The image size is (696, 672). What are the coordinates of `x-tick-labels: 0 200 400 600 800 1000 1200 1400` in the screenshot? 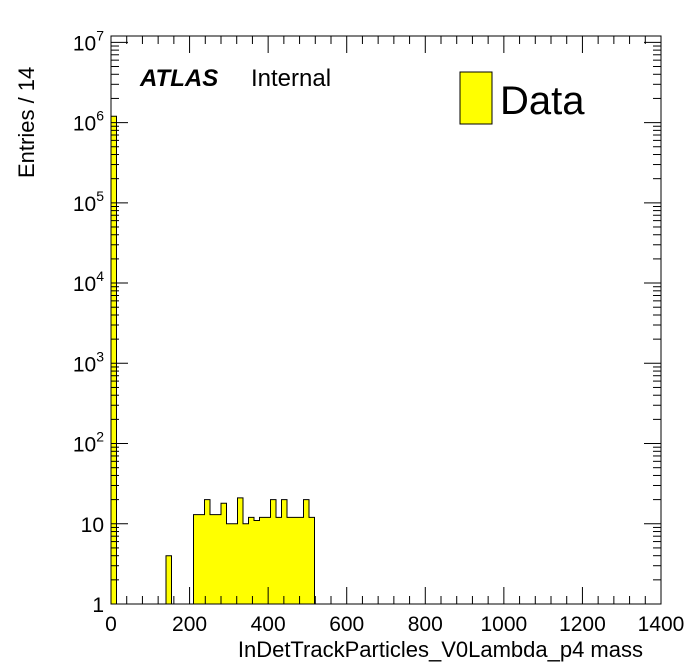 It's located at (394, 624).